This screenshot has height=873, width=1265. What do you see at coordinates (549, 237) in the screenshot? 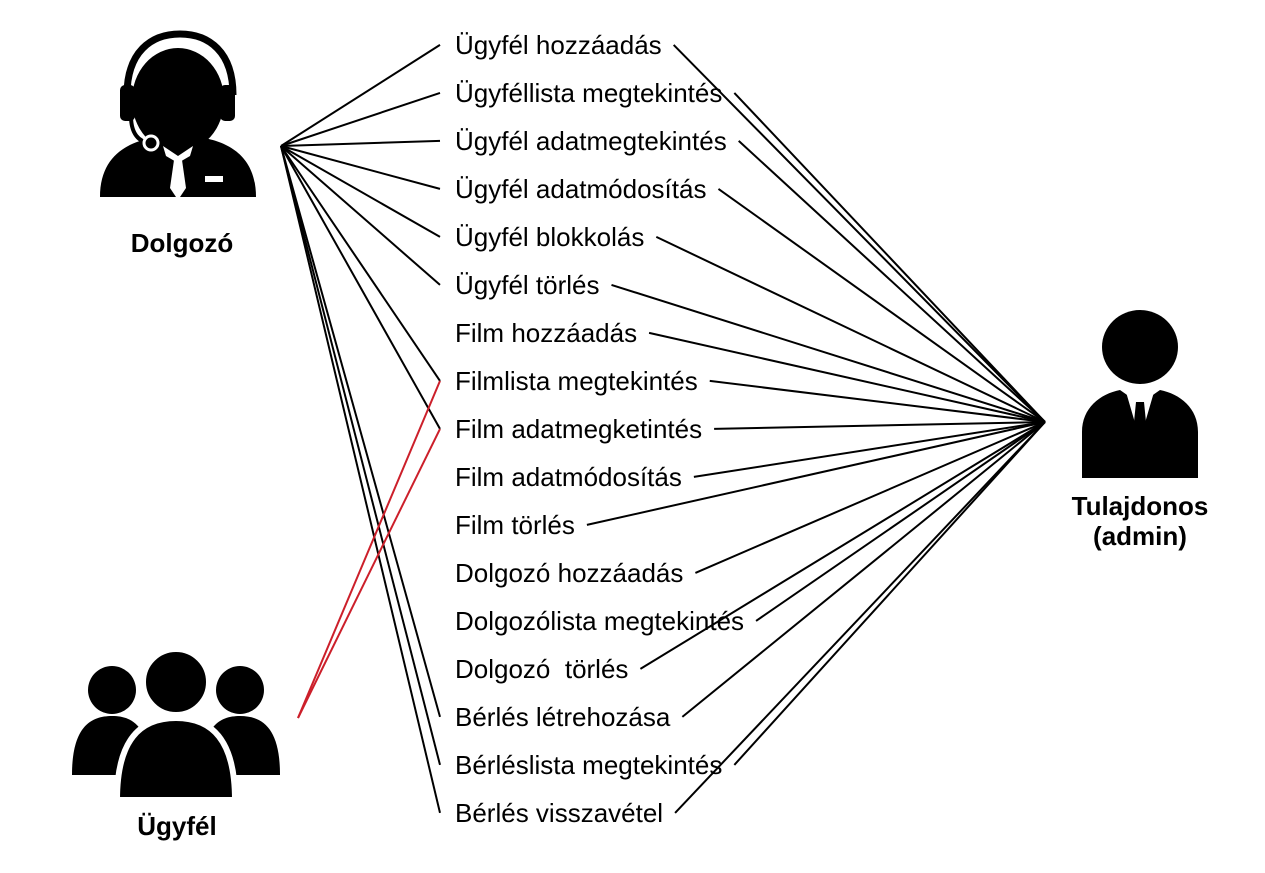
I see `use-case-label: Ügyfél blokkolás` at bounding box center [549, 237].